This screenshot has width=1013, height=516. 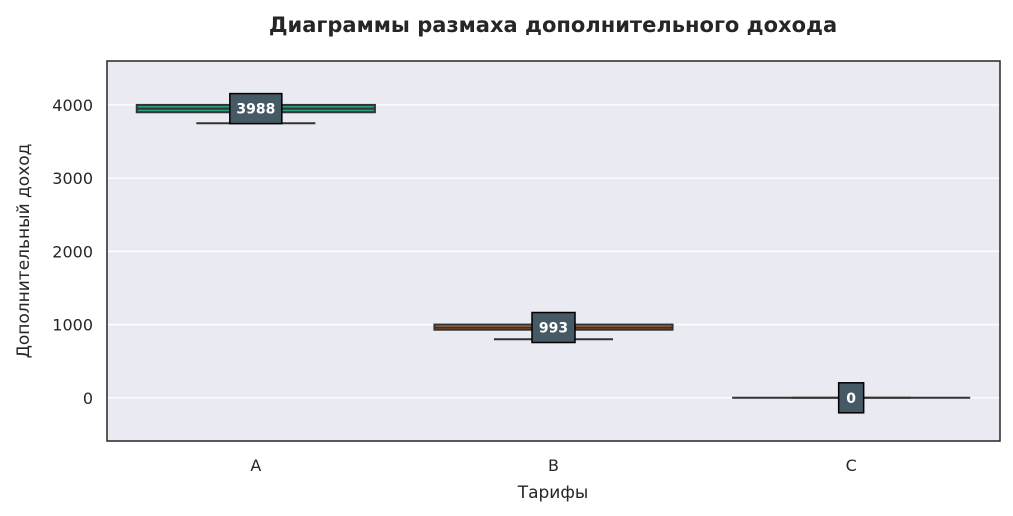 What do you see at coordinates (88, 398) in the screenshot?
I see `y-tick-label: 0` at bounding box center [88, 398].